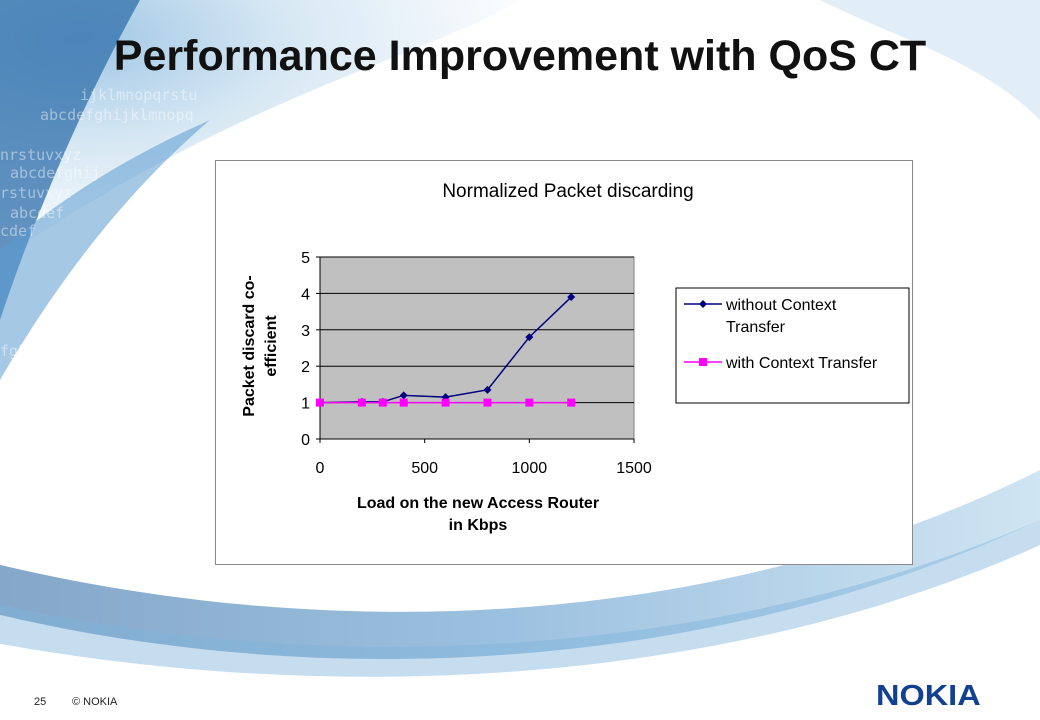 The height and width of the screenshot is (720, 1040). Describe the element at coordinates (18, 231) in the screenshot. I see `svg-text: cdef` at that location.